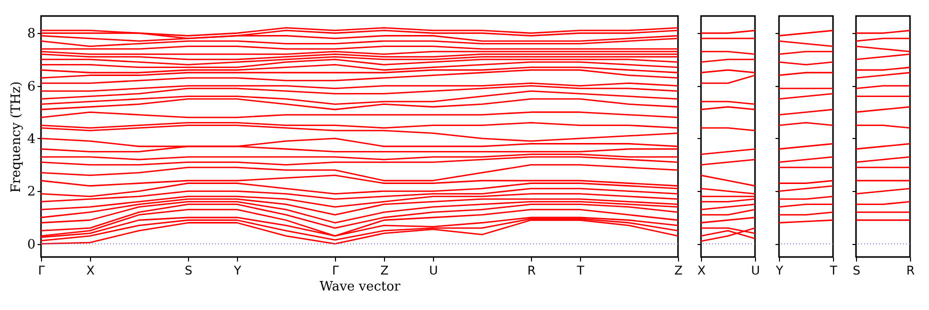 Image resolution: width=929 pixels, height=310 pixels. What do you see at coordinates (361, 287) in the screenshot?
I see `x-axis-title: Wave vector` at bounding box center [361, 287].